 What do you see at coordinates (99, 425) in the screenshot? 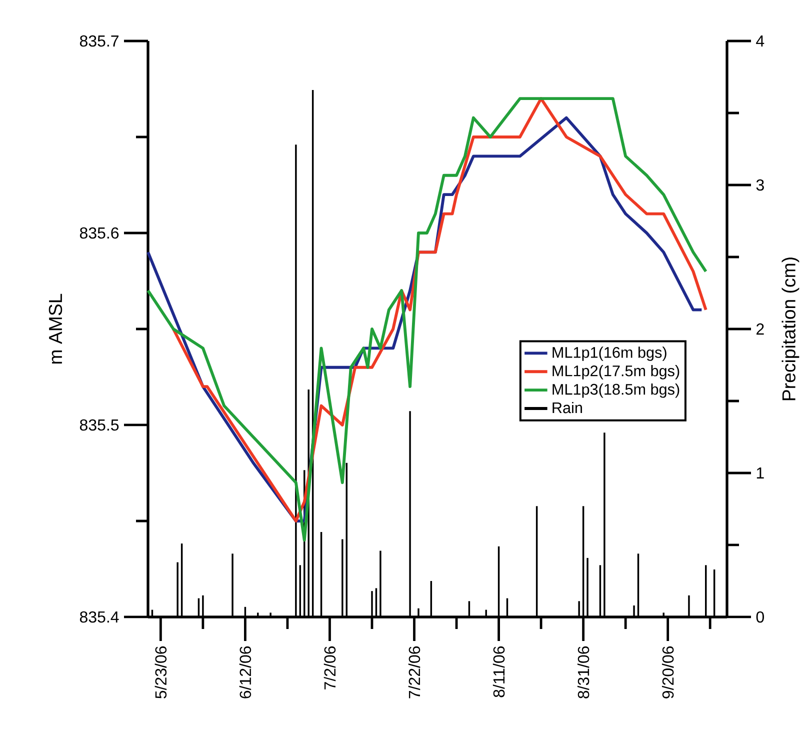
I see `y-tick-label: 835.5` at bounding box center [99, 425].